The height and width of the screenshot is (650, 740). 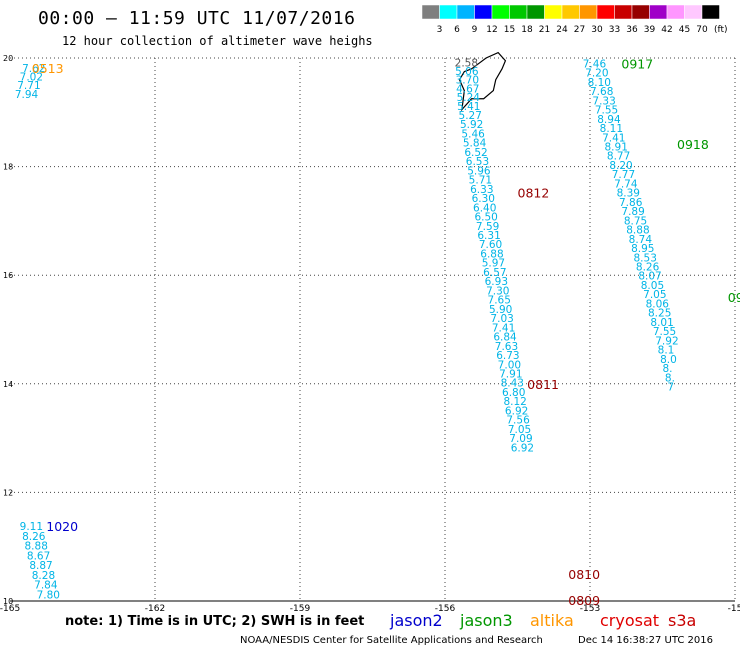 I want to click on pass-time-label: 0917, so click(x=637, y=63).